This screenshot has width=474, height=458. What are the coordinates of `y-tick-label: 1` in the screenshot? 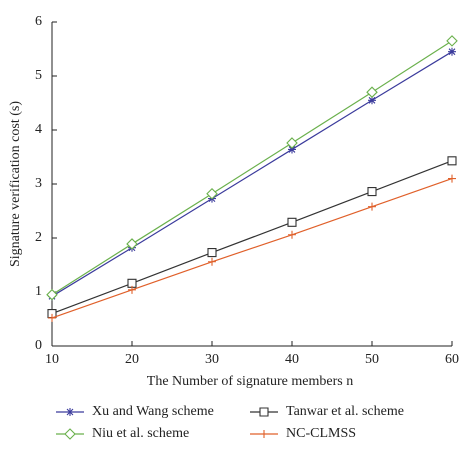 It's located at (38, 291).